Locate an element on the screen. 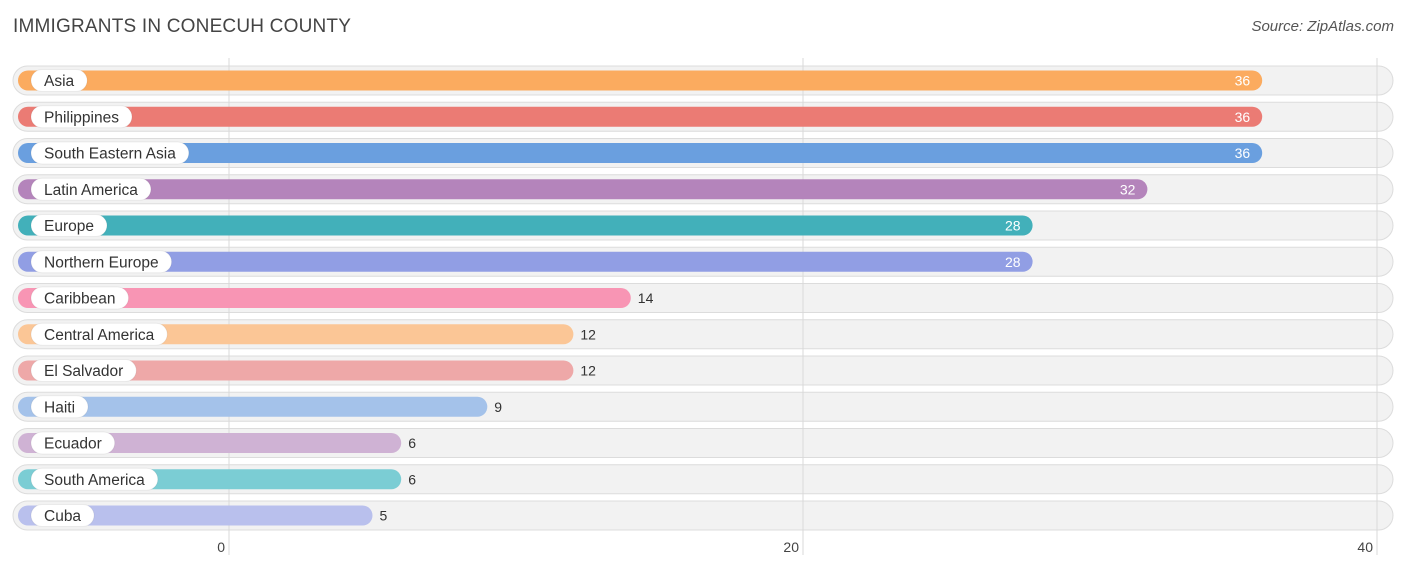 The width and height of the screenshot is (1406, 570). category-label: Asia is located at coordinates (59, 81).